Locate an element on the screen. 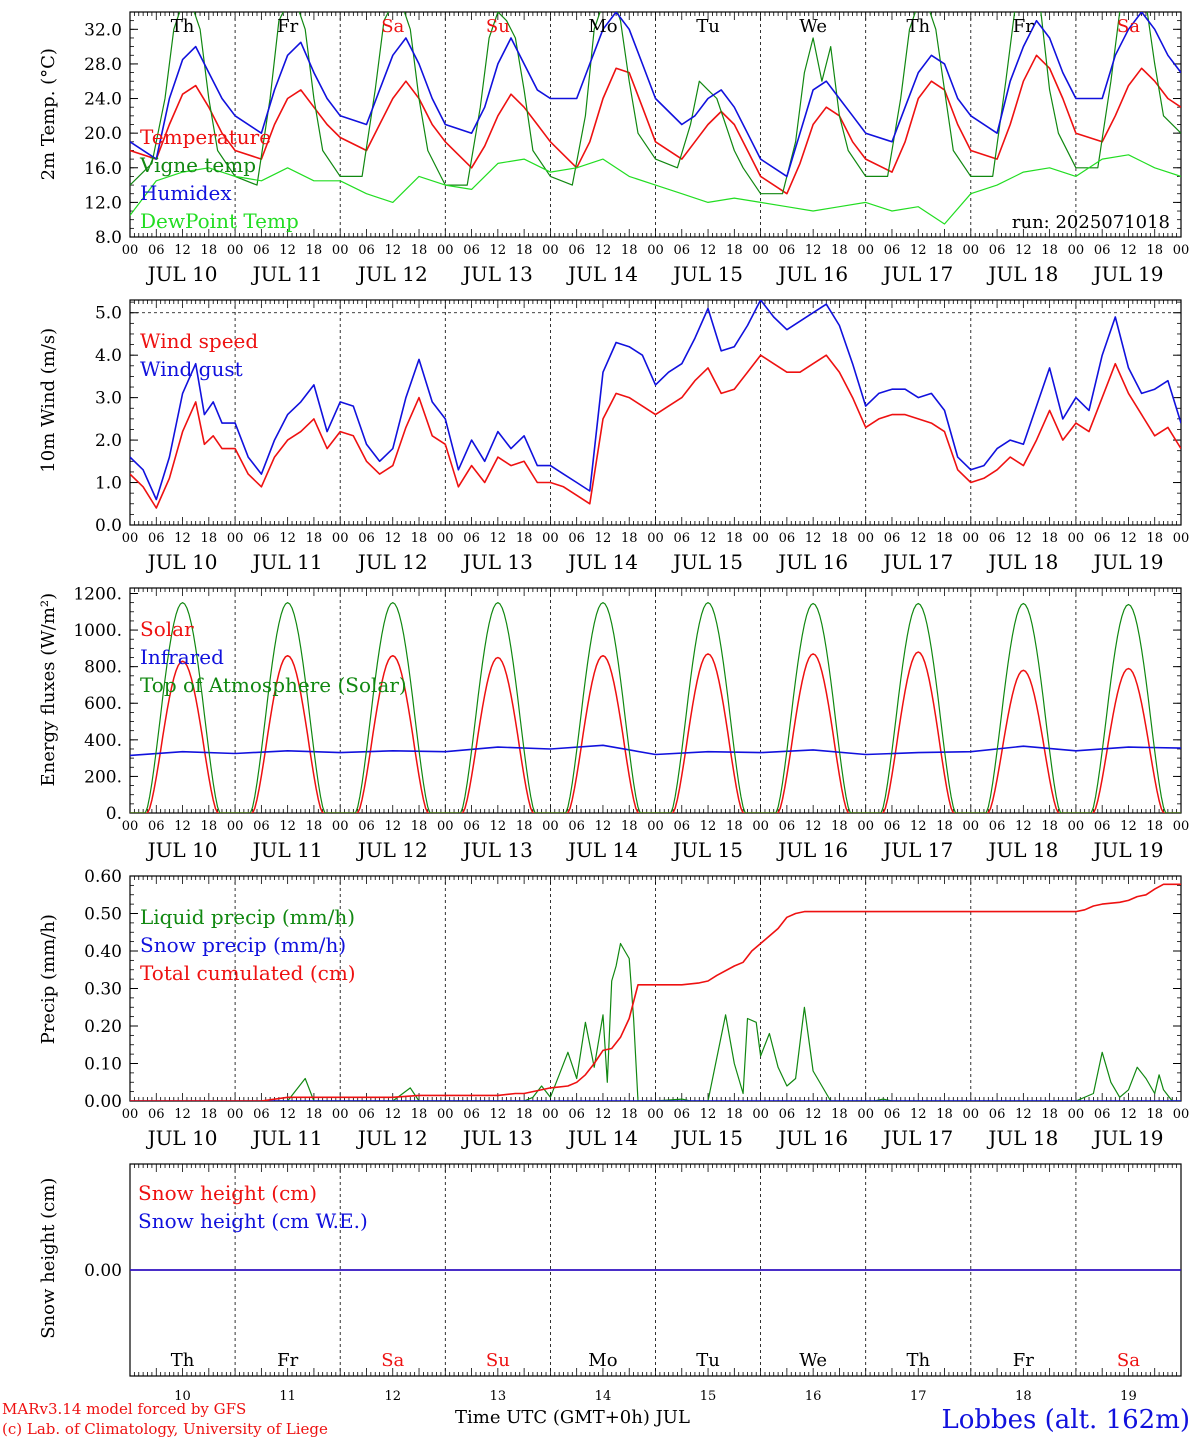 The height and width of the screenshot is (1440, 1194). y-tick-label: 32.0 is located at coordinates (103, 30).